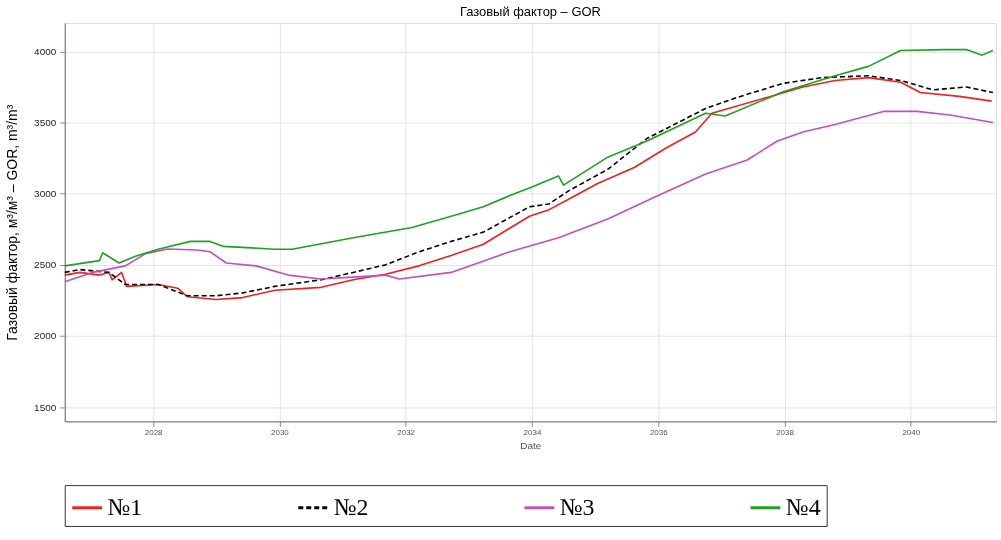  I want to click on x-tick-label: 2038, so click(785, 432).